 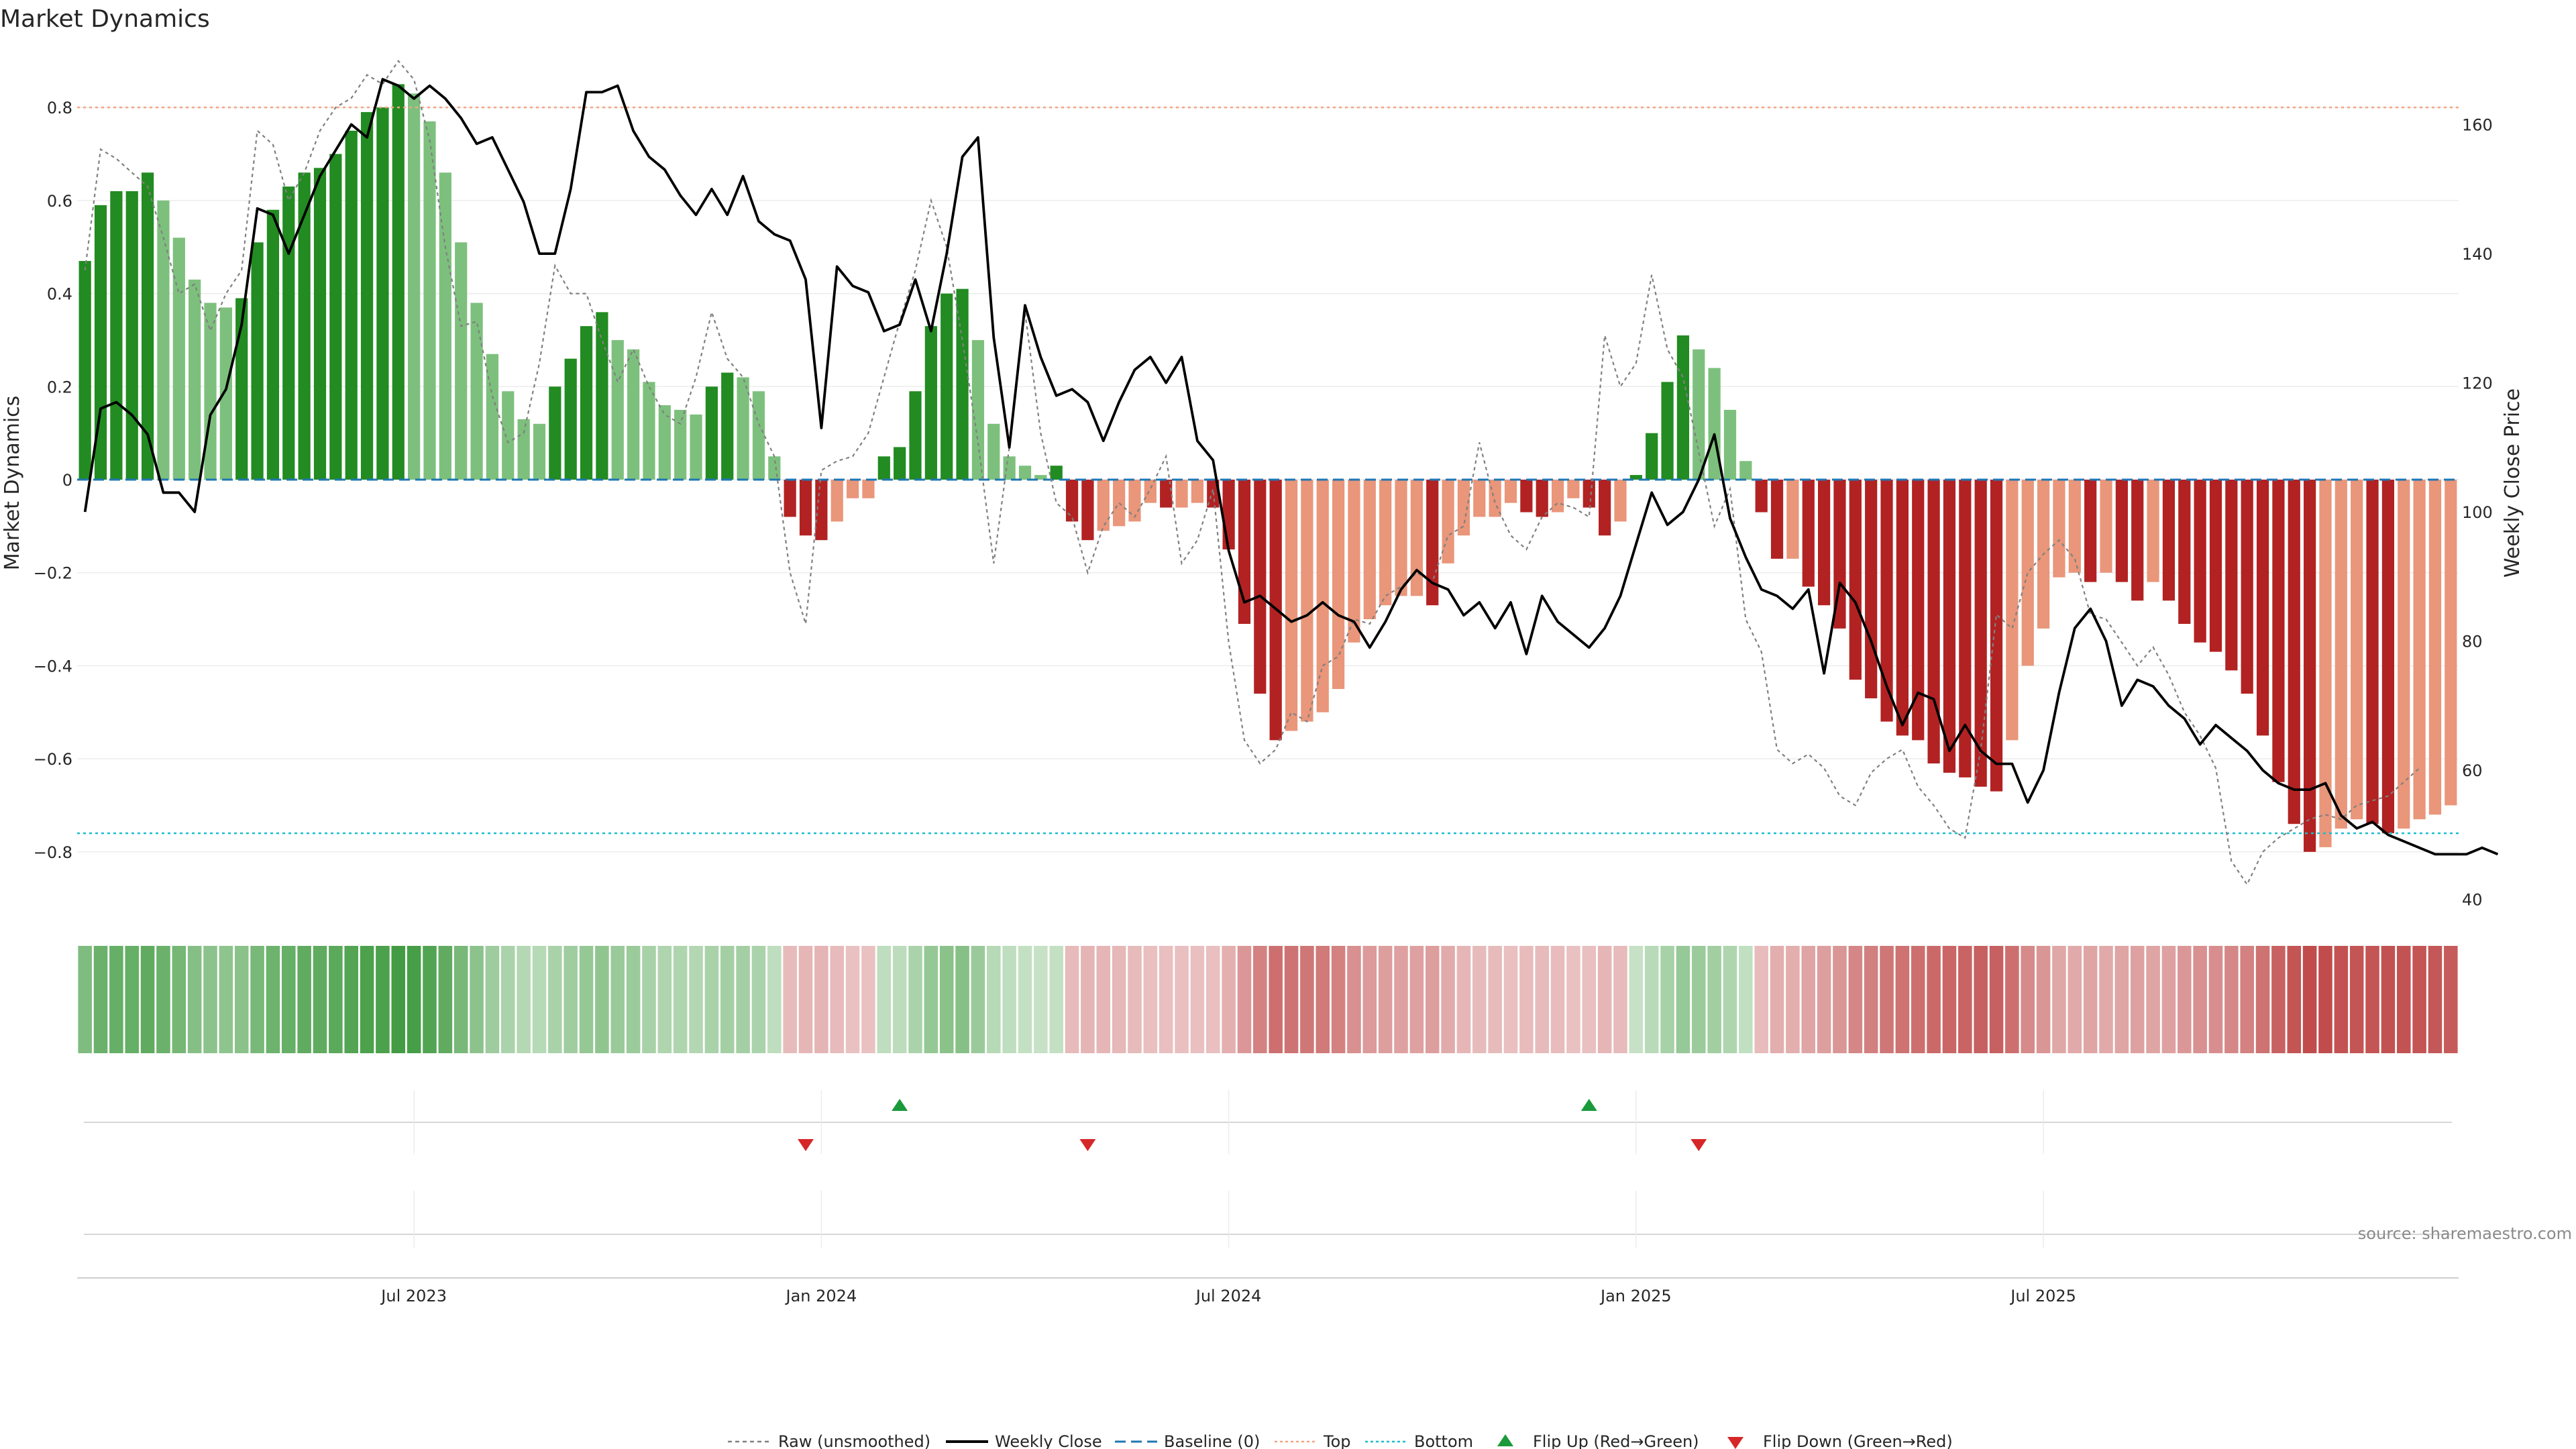 What do you see at coordinates (1588, 1105) in the screenshot?
I see `flip-up-marker` at bounding box center [1588, 1105].